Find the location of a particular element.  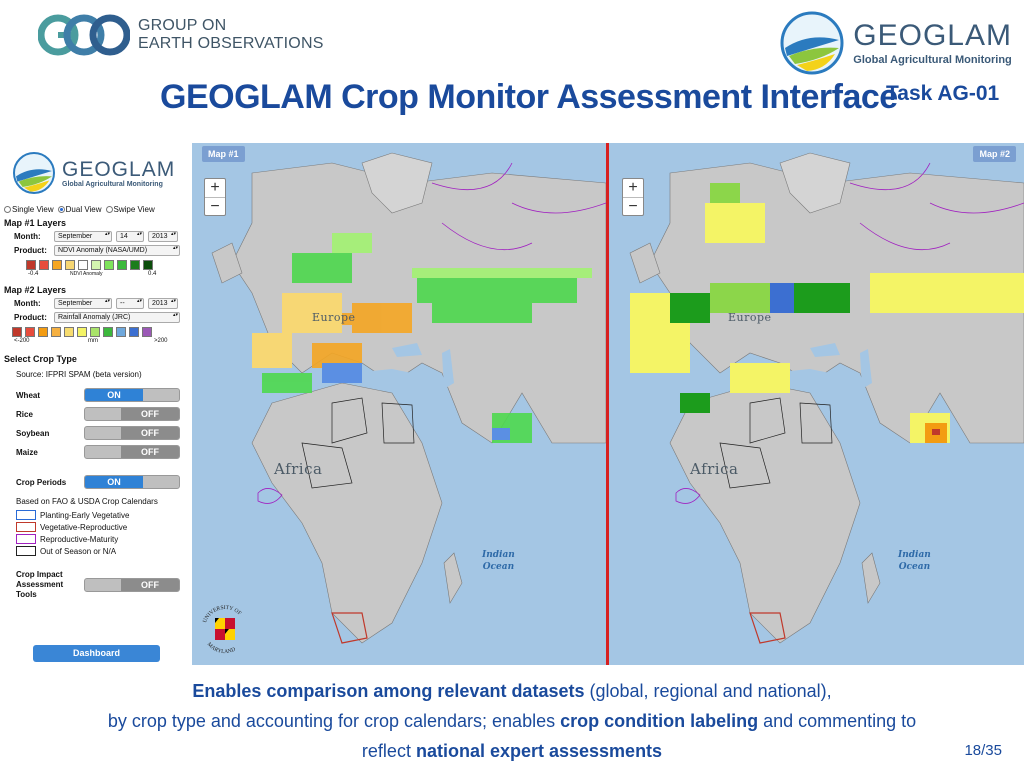

view-option-dual: Dual View is located at coordinates (79, 209).